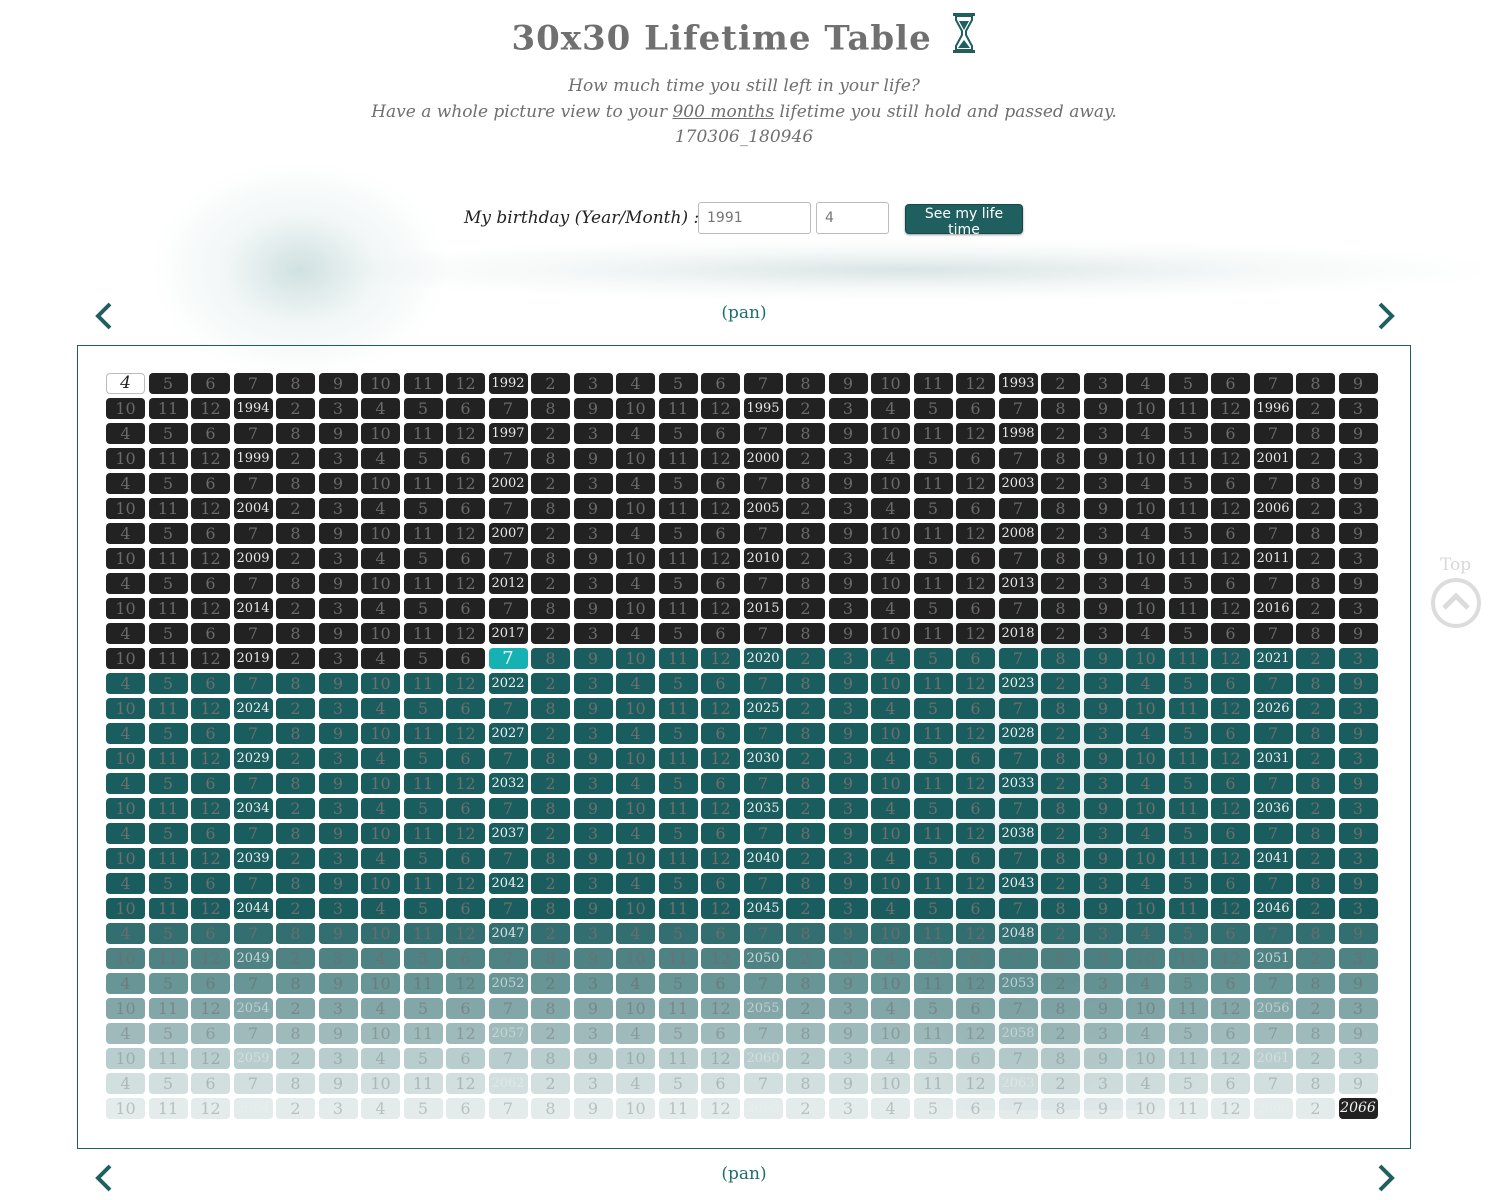  Describe the element at coordinates (744, 1174) in the screenshot. I see `pan-bottom-label: (pan)` at that location.